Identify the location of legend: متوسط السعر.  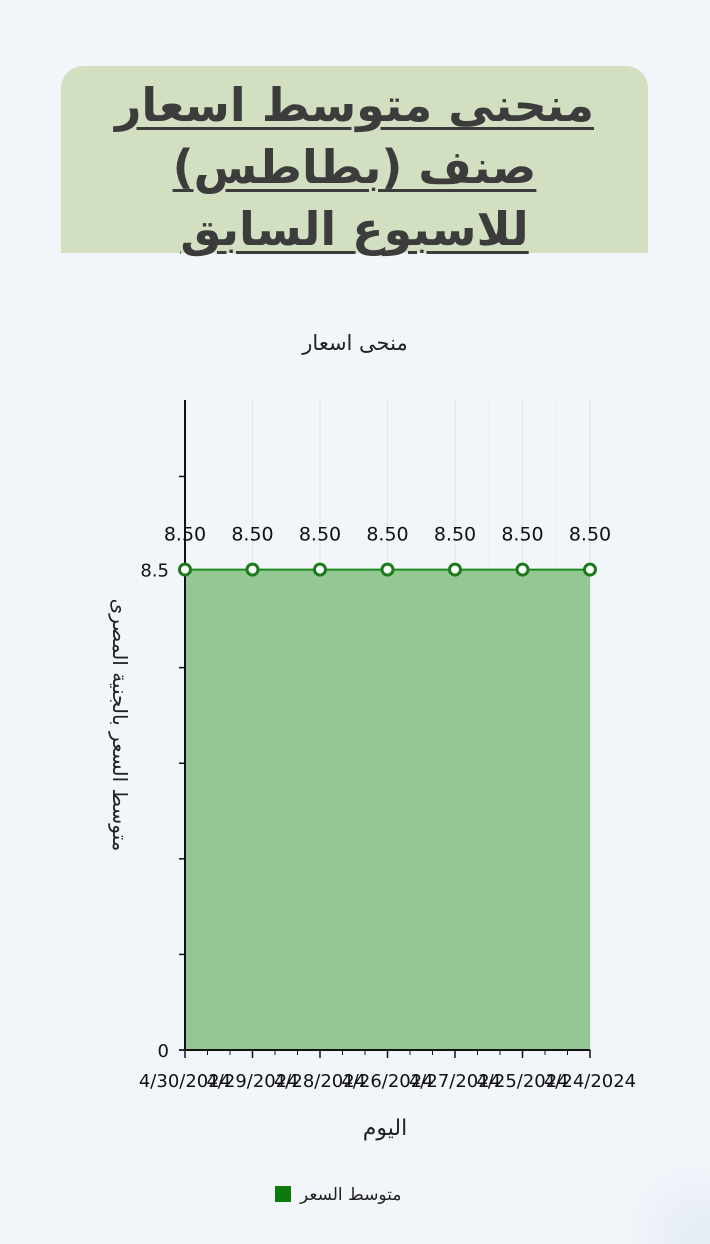
(338, 1195).